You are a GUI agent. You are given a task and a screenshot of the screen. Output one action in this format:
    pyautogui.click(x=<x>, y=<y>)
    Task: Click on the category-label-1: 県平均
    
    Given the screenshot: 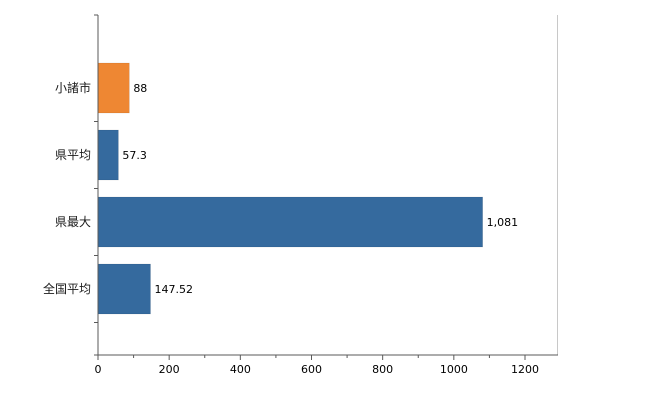 What is the action you would take?
    pyautogui.click(x=73, y=155)
    